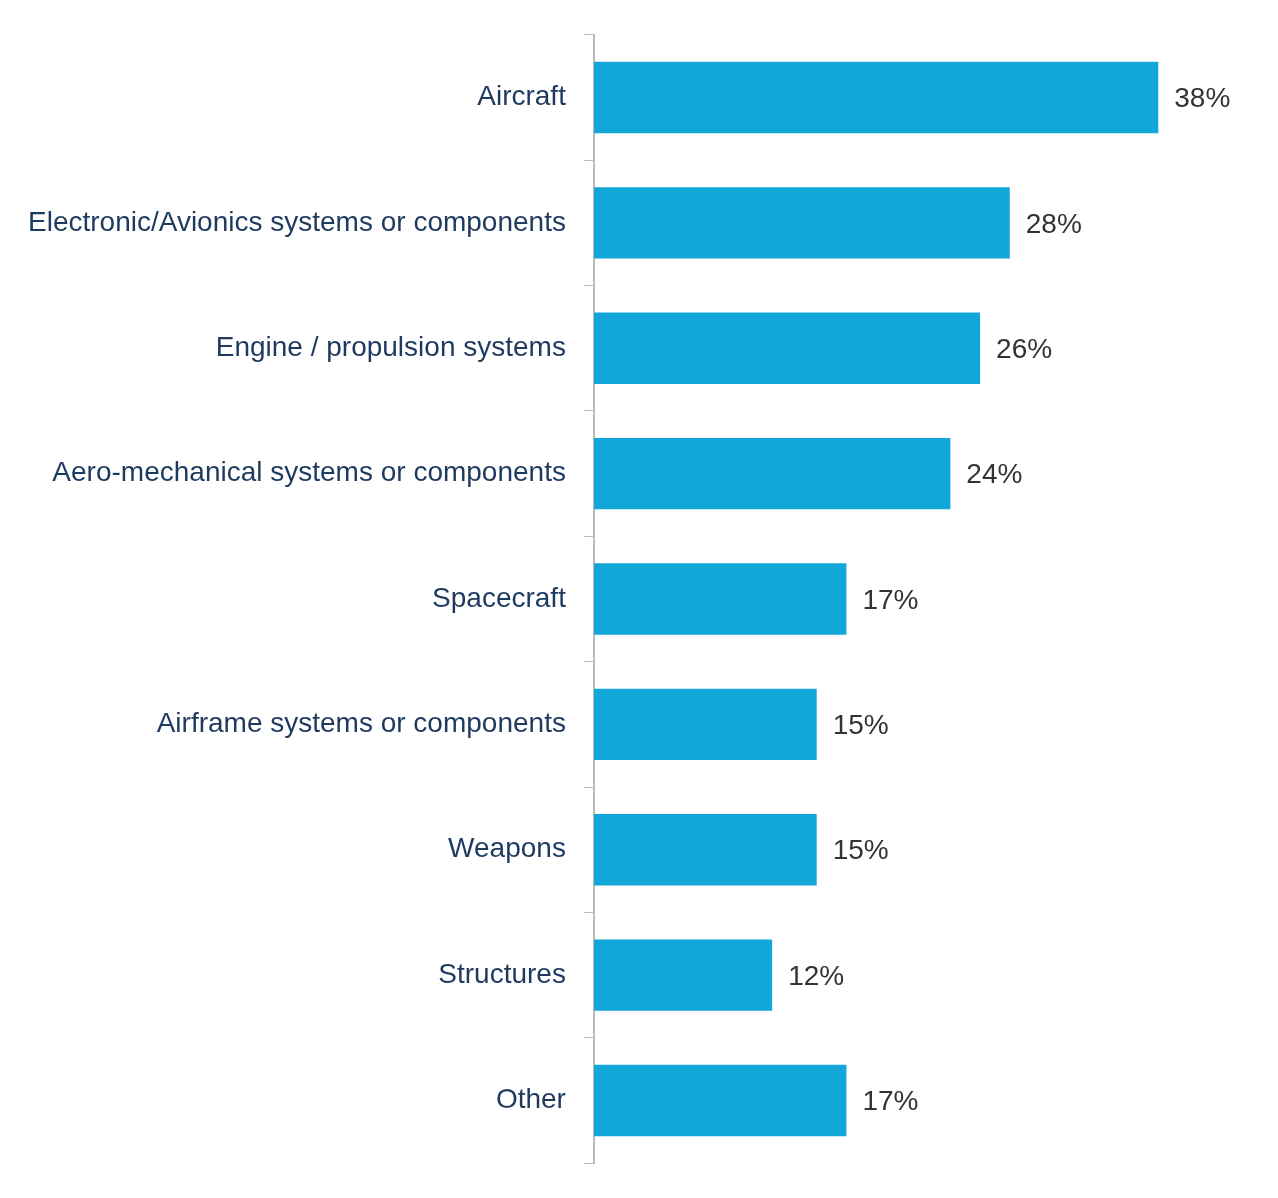 This screenshot has height=1198, width=1278. I want to click on y-tick-label: Airframe systems or components, so click(361, 723).